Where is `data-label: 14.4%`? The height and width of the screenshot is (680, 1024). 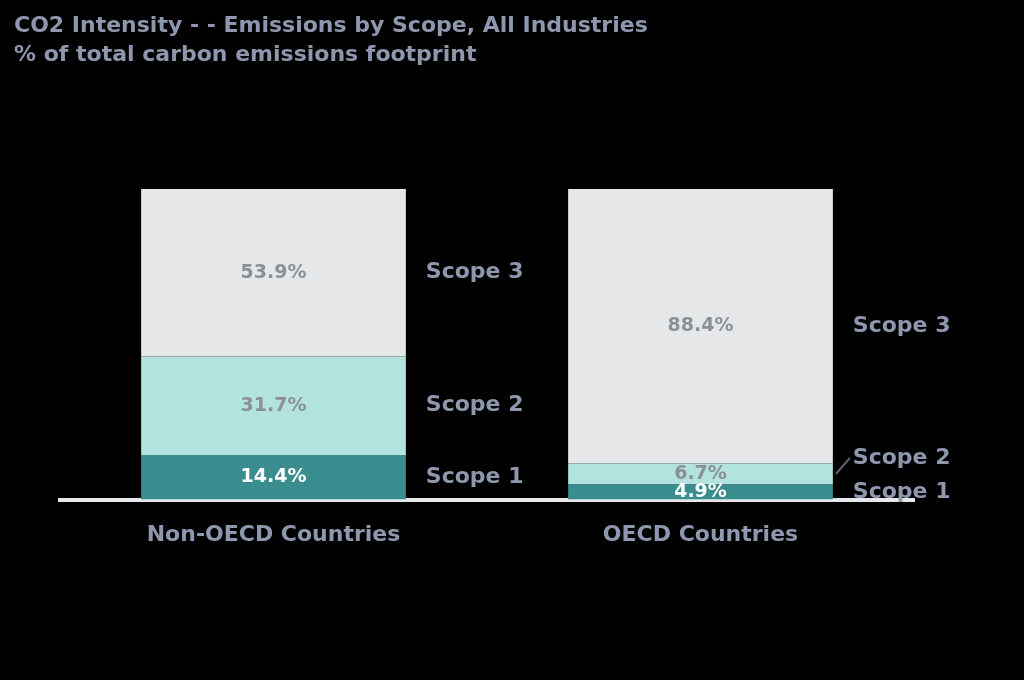
data-label: 14.4% is located at coordinates (273, 475).